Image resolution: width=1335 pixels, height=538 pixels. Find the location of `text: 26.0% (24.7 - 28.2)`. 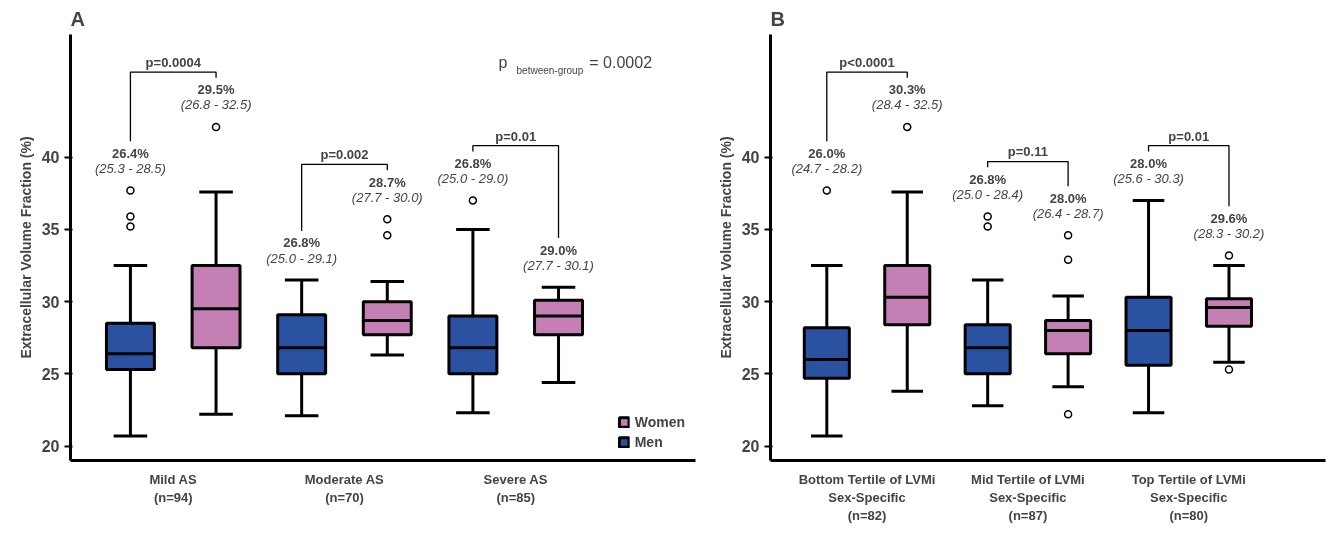

text: 26.0% (24.7 - 28.2) is located at coordinates (827, 161).